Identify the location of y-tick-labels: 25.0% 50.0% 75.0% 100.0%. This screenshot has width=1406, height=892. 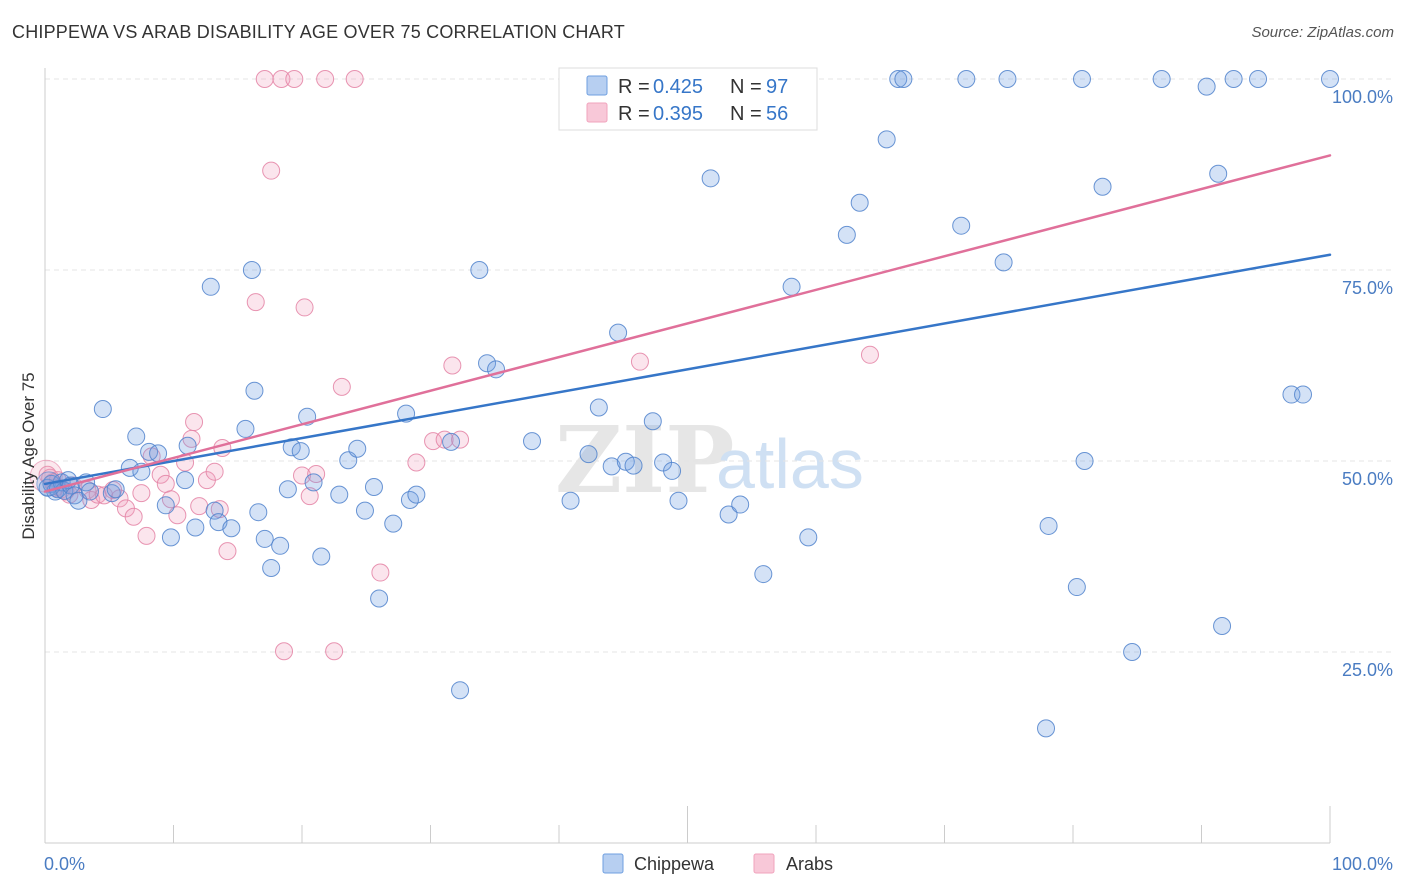
(1362, 383).